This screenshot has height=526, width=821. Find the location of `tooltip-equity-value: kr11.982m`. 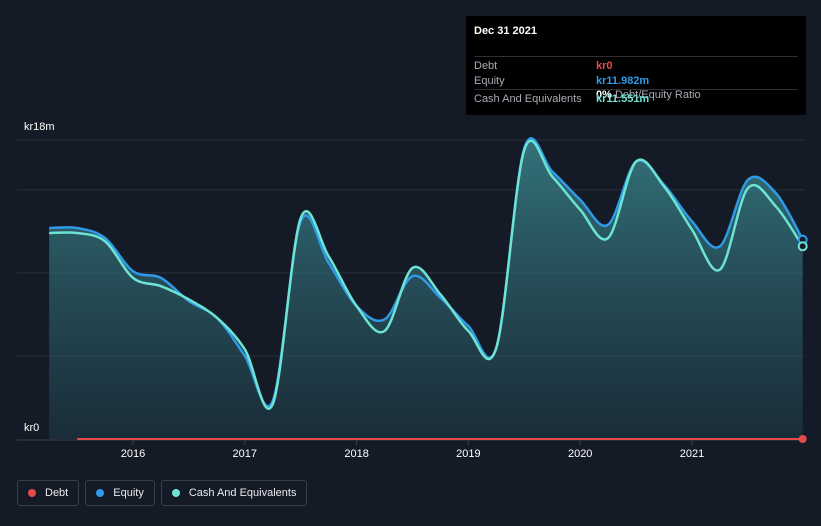

tooltip-equity-value: kr11.982m is located at coordinates (623, 81).